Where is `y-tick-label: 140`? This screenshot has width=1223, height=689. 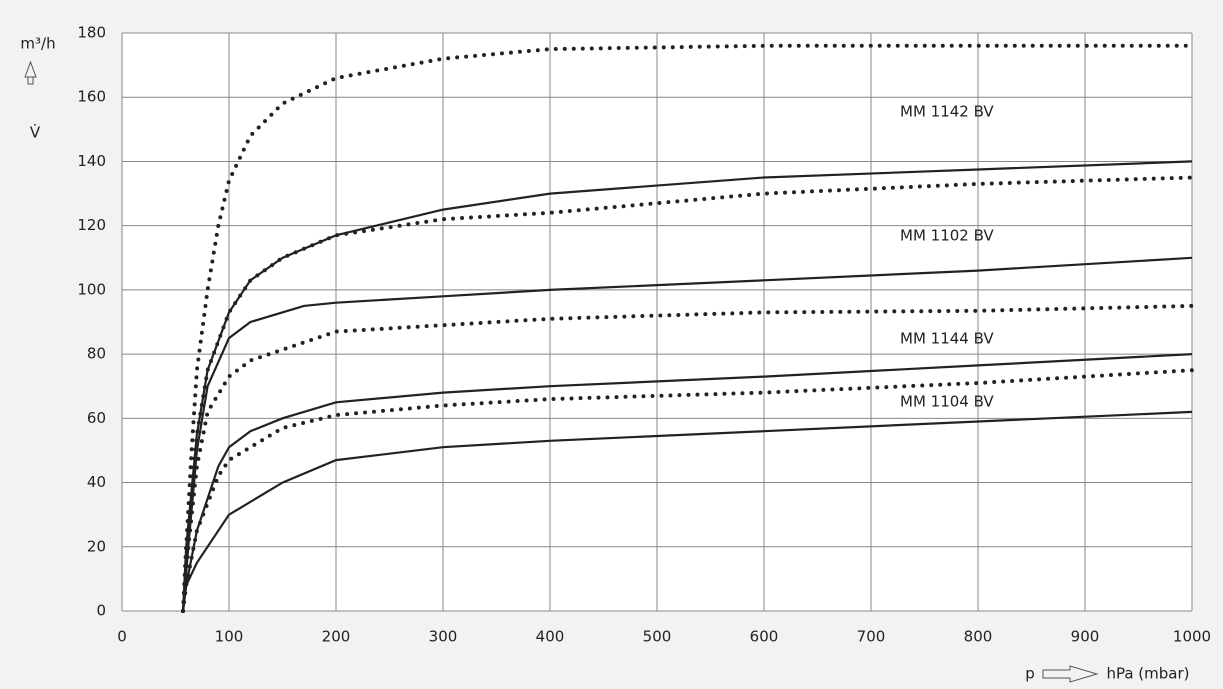
y-tick-label: 140 is located at coordinates (91, 161).